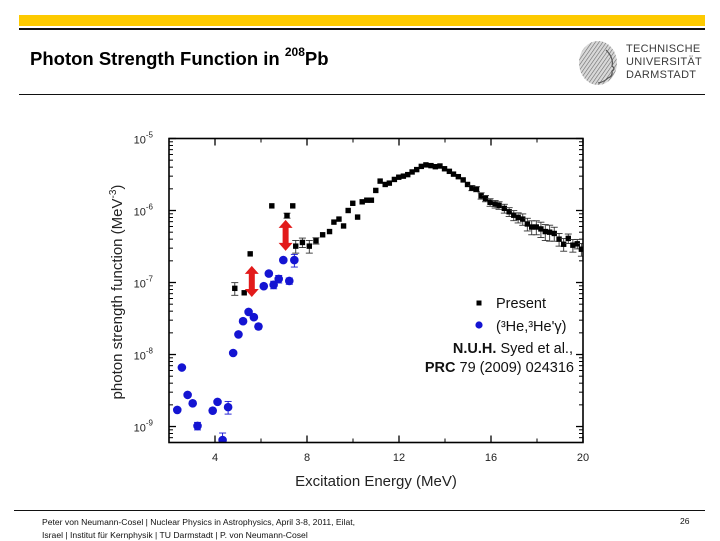 Image resolution: width=720 pixels, height=541 pixels. What do you see at coordinates (376, 481) in the screenshot?
I see `x-axis-label: Excitation Energy (MeV)` at bounding box center [376, 481].